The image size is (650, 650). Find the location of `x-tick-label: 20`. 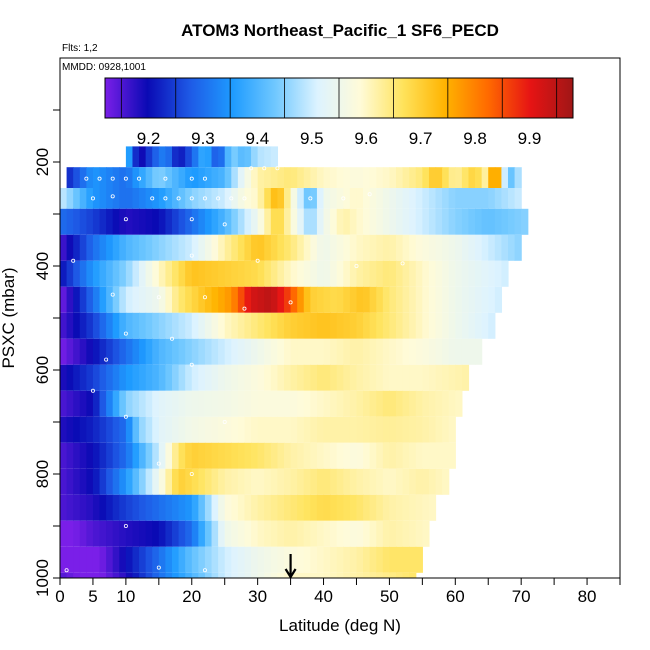

x-tick-label: 20 is located at coordinates (191, 596).